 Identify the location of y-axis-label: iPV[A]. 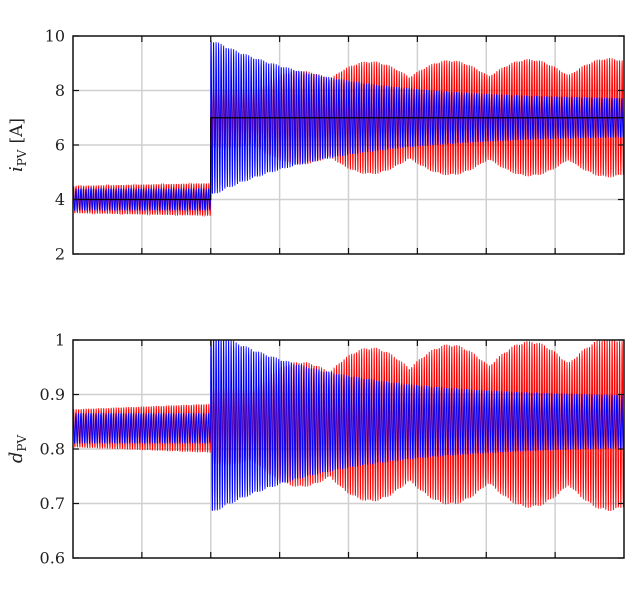
(17, 145).